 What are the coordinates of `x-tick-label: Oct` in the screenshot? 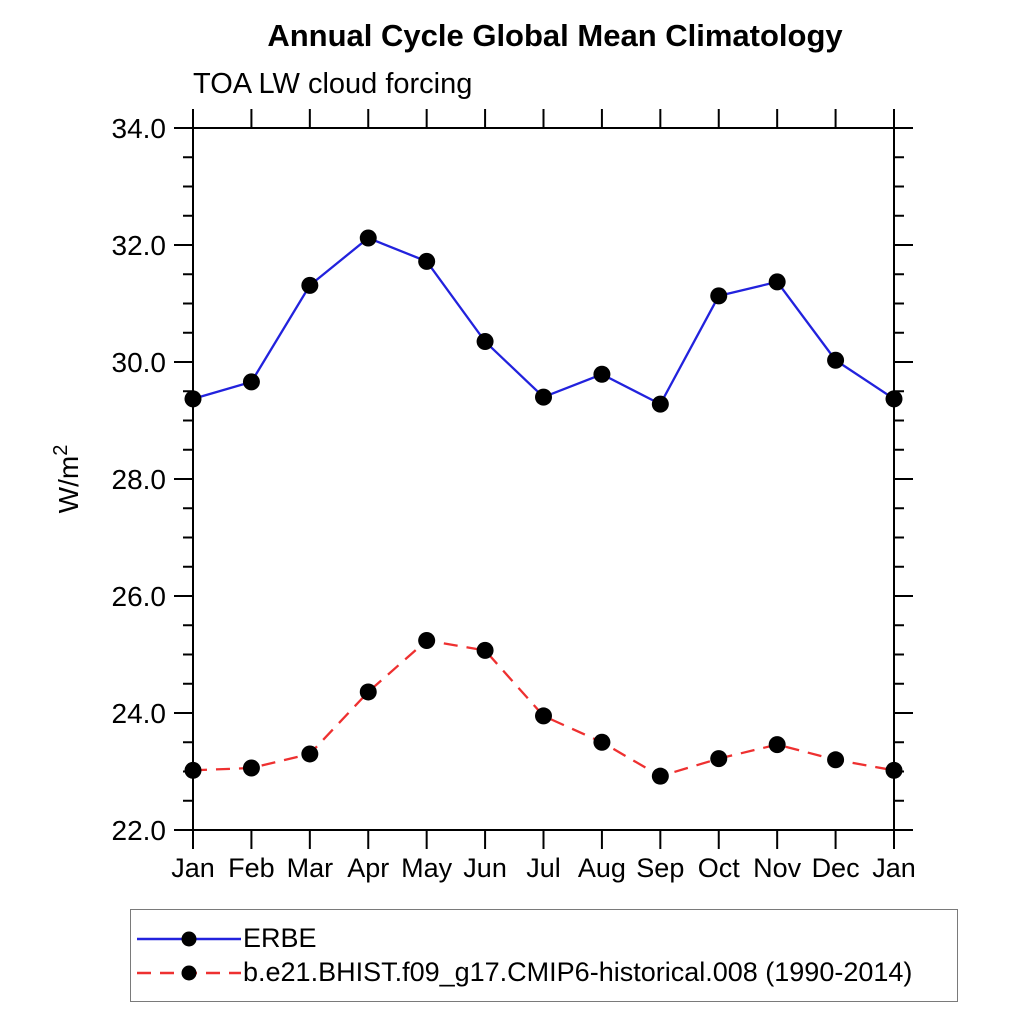 It's located at (719, 868).